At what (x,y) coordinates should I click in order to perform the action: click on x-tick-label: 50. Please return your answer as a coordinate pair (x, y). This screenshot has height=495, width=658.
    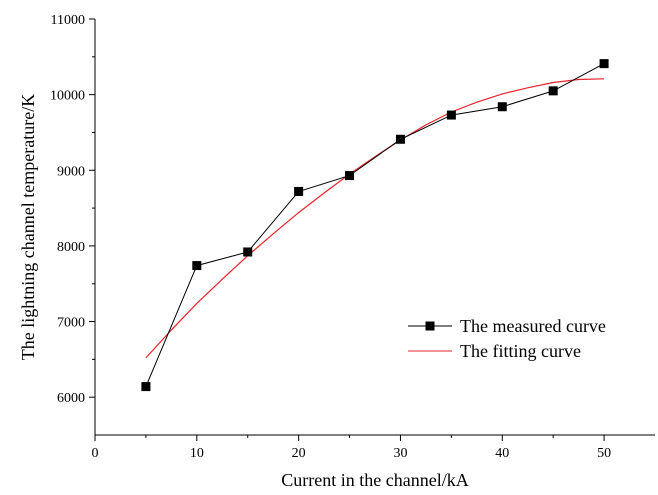
    Looking at the image, I should click on (604, 453).